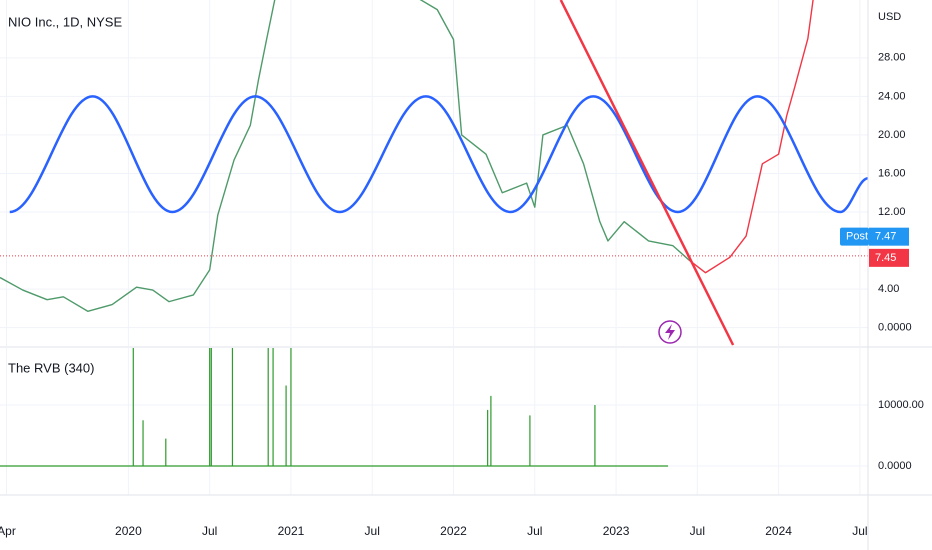  Describe the element at coordinates (8, 531) in the screenshot. I see `x-tick-label: Apr` at that location.